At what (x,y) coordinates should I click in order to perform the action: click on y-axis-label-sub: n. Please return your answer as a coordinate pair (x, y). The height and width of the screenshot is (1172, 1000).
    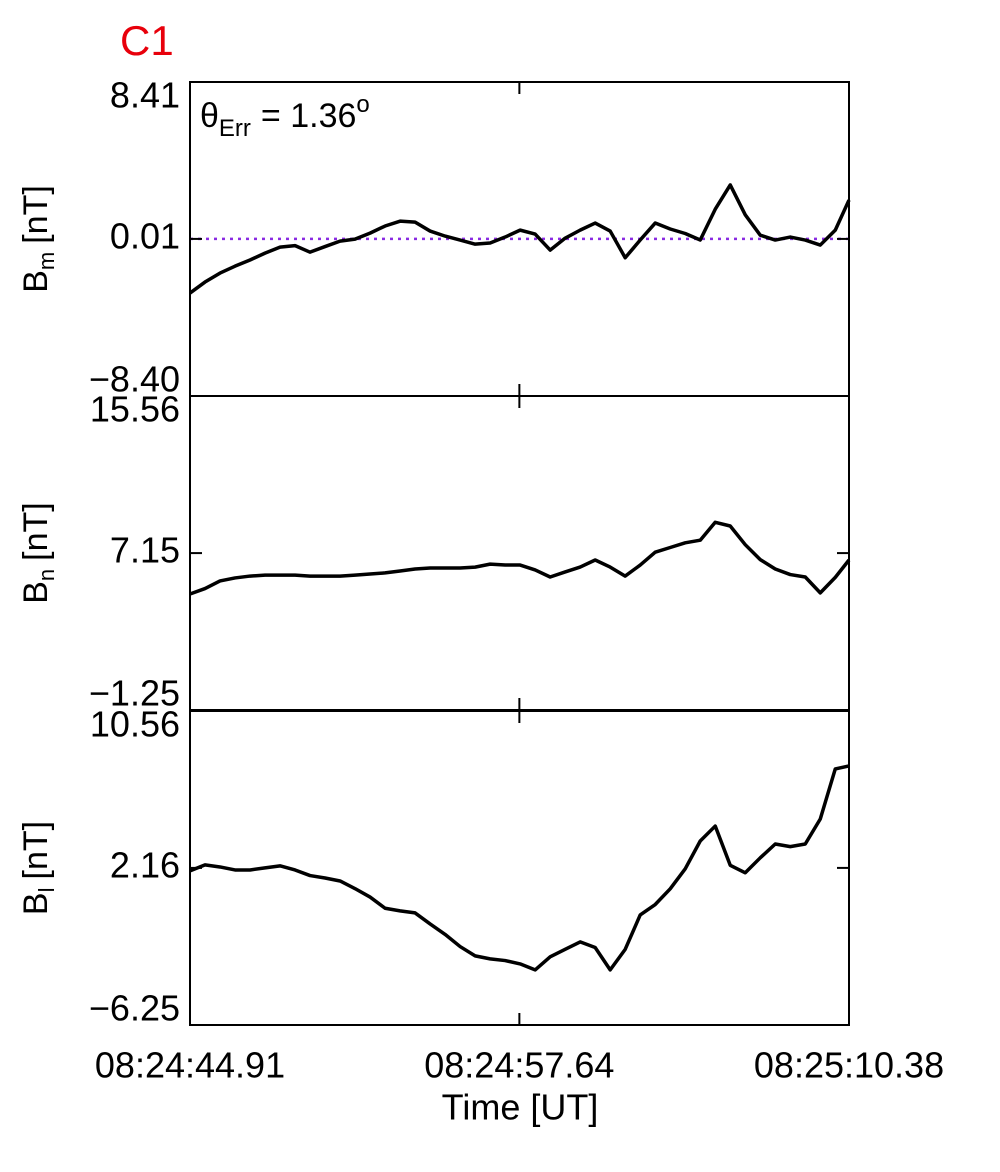
    Looking at the image, I should click on (46, 575).